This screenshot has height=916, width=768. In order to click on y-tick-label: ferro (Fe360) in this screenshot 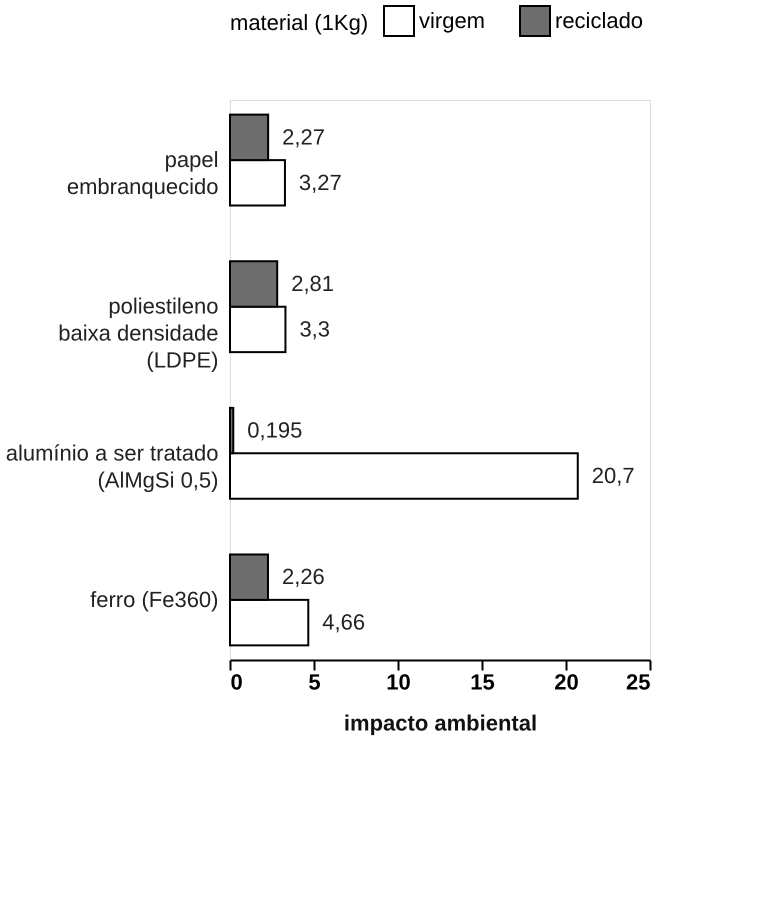, I will do `click(154, 599)`.